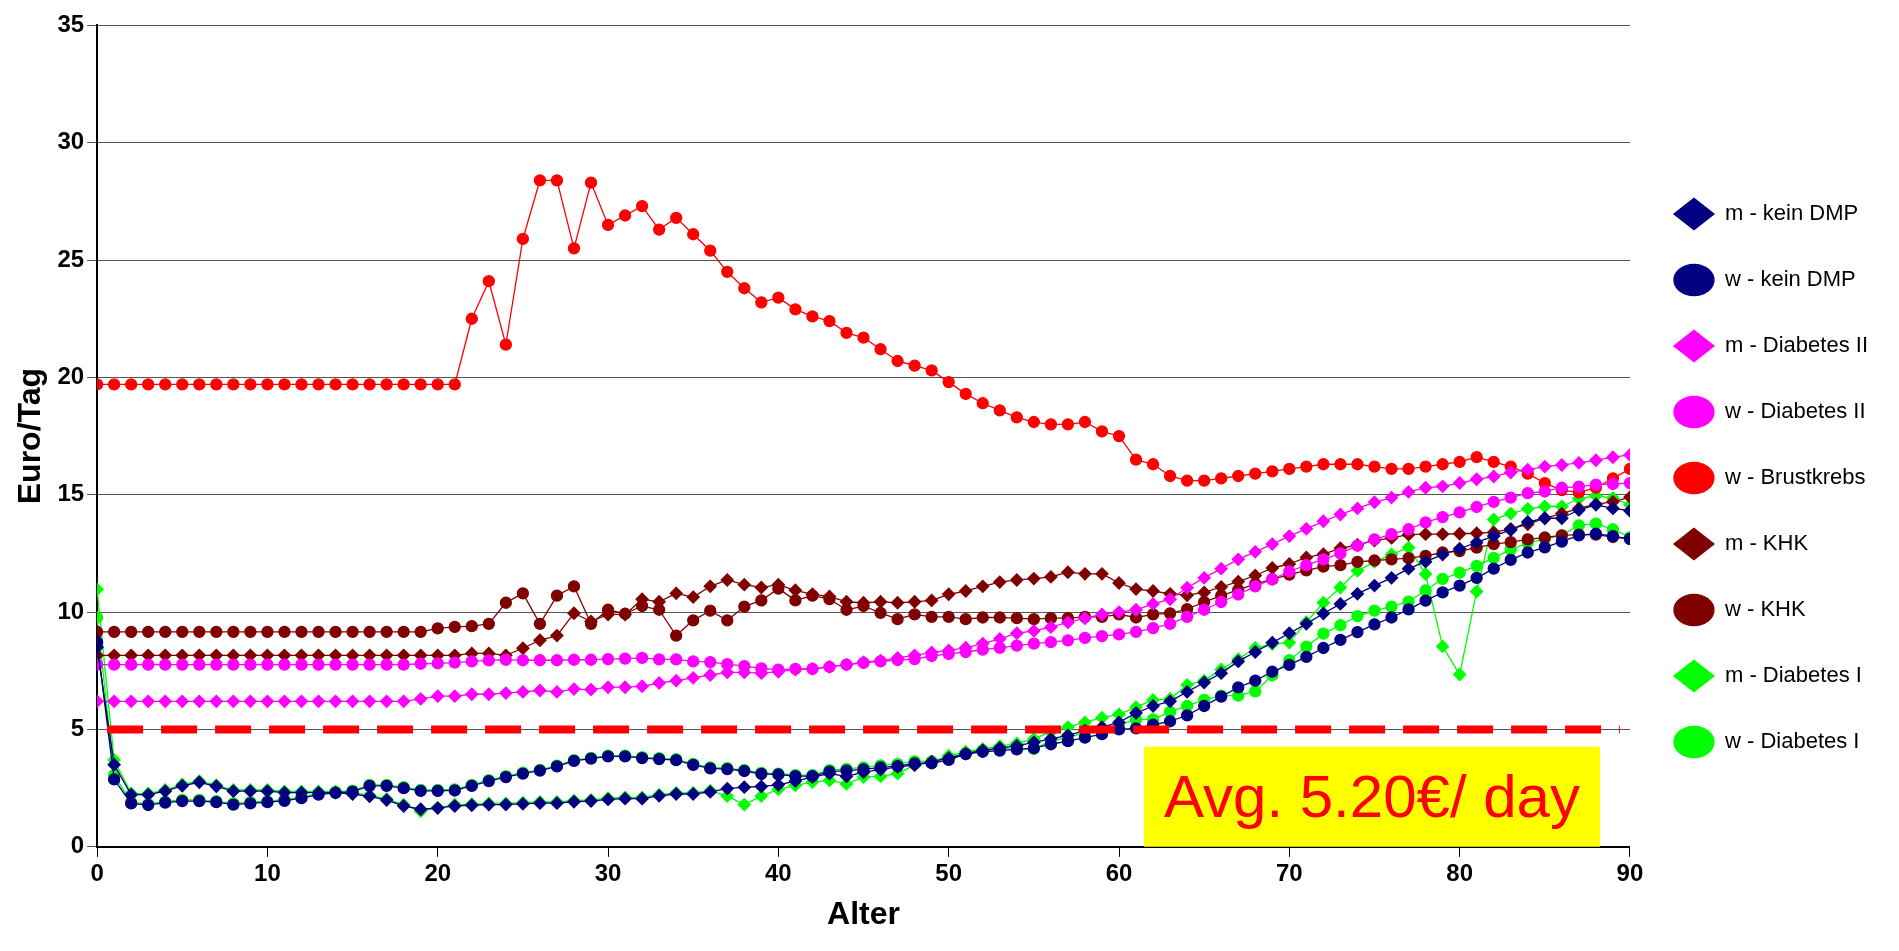  Describe the element at coordinates (1791, 213) in the screenshot. I see `legend-label: m - kein DMP` at that location.